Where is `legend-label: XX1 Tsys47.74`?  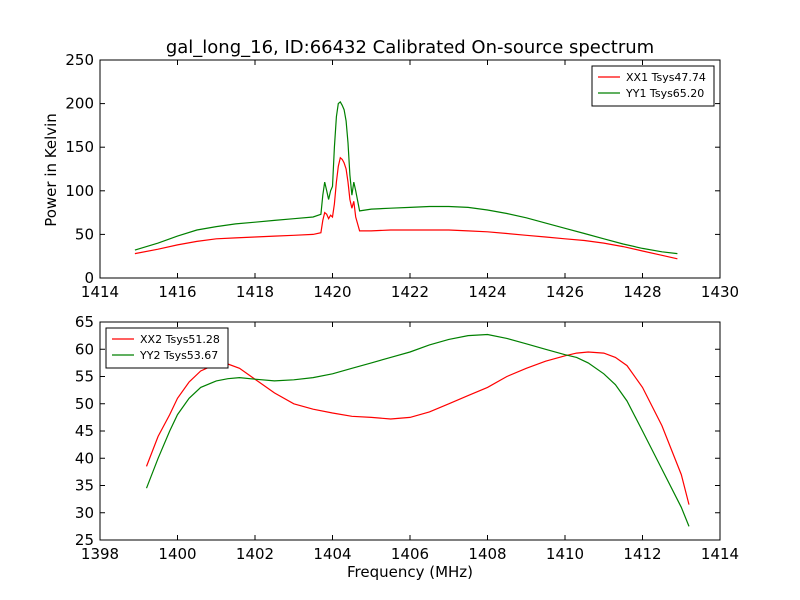
legend-label: XX1 Tsys47.74 is located at coordinates (666, 77).